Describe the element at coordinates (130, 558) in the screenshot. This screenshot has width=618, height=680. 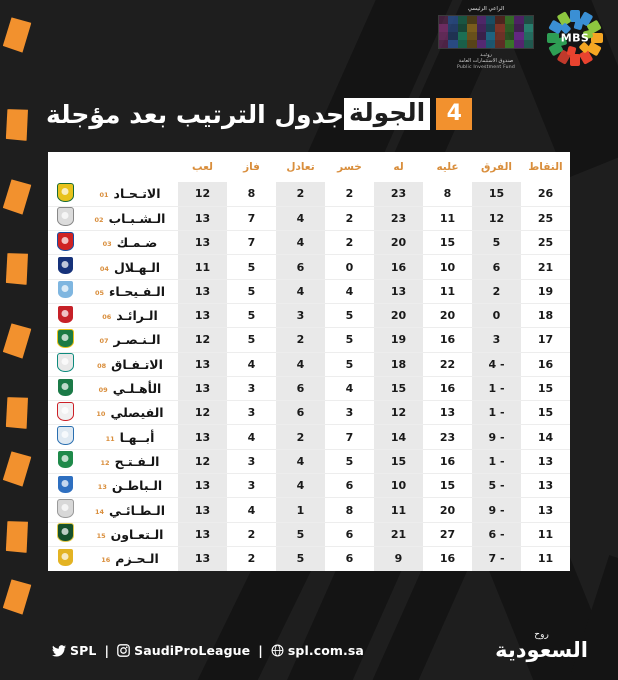
I see `cell-team: الـحـزم 16` at that location.